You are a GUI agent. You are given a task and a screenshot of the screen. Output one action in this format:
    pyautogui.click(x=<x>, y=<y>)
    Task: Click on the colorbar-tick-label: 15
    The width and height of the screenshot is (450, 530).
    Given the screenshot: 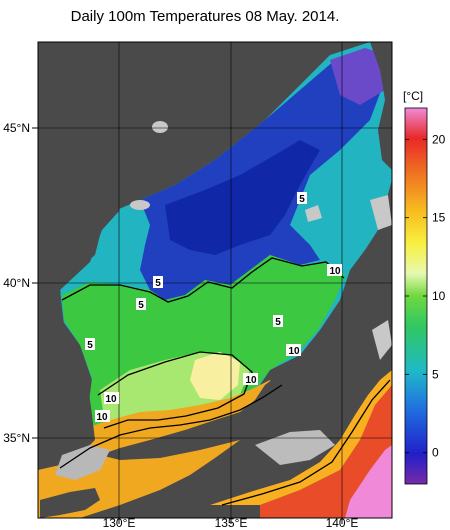 What is the action you would take?
    pyautogui.click(x=439, y=218)
    